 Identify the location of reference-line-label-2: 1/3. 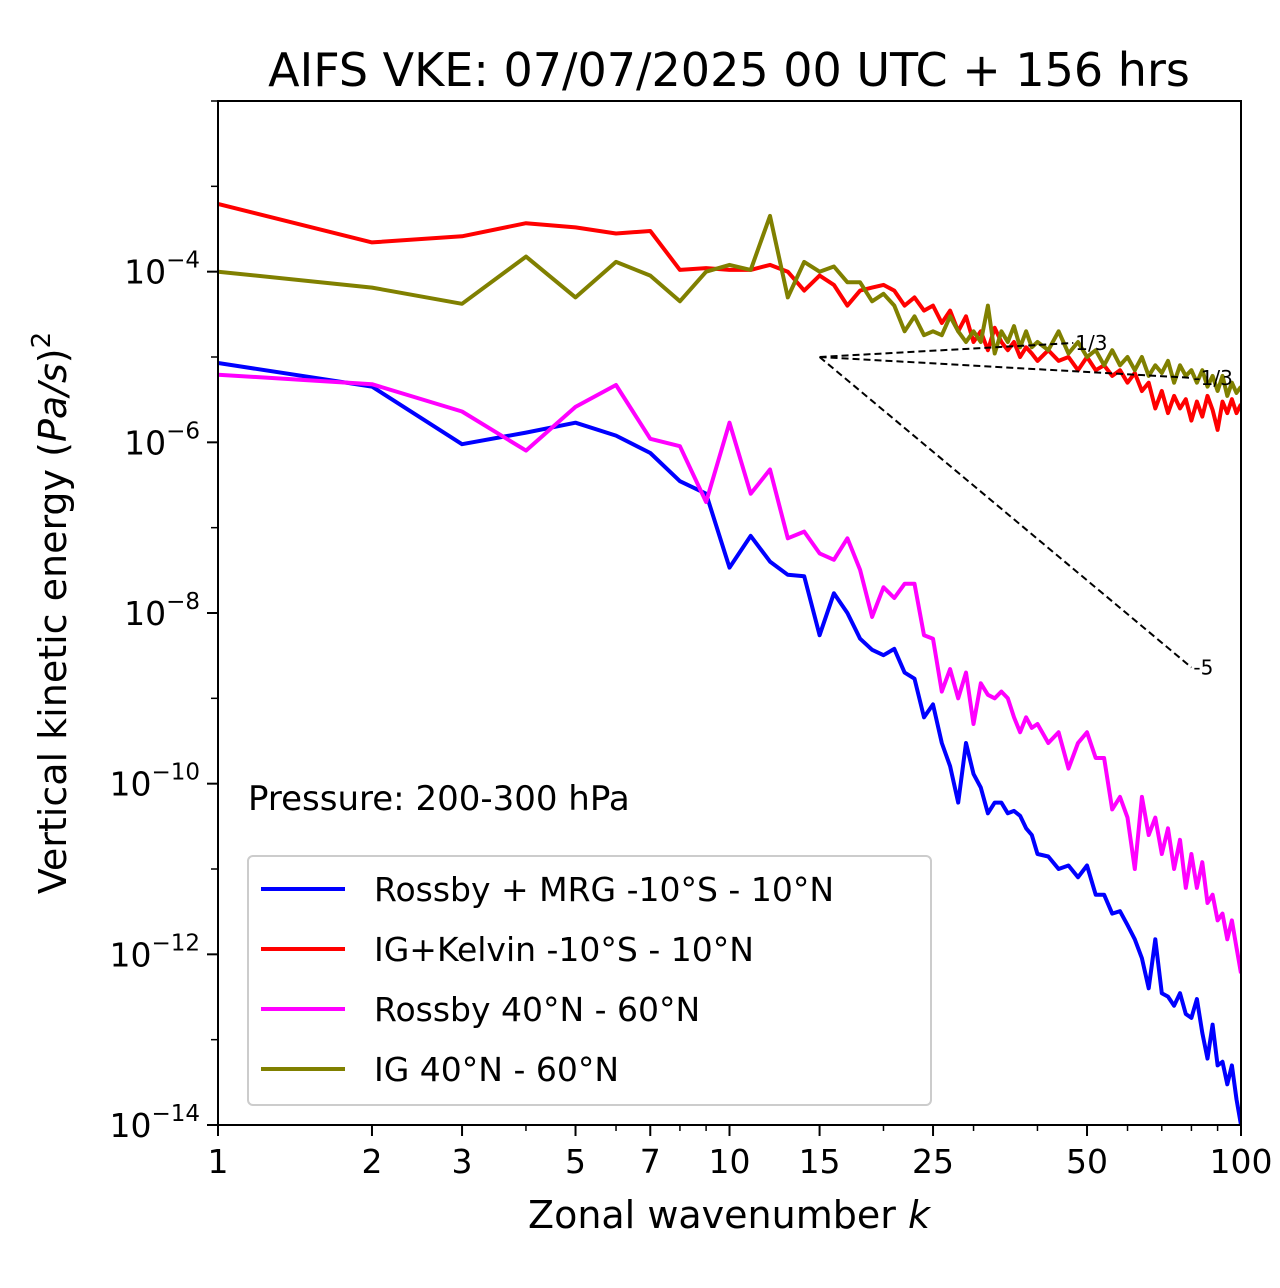
(1091, 343).